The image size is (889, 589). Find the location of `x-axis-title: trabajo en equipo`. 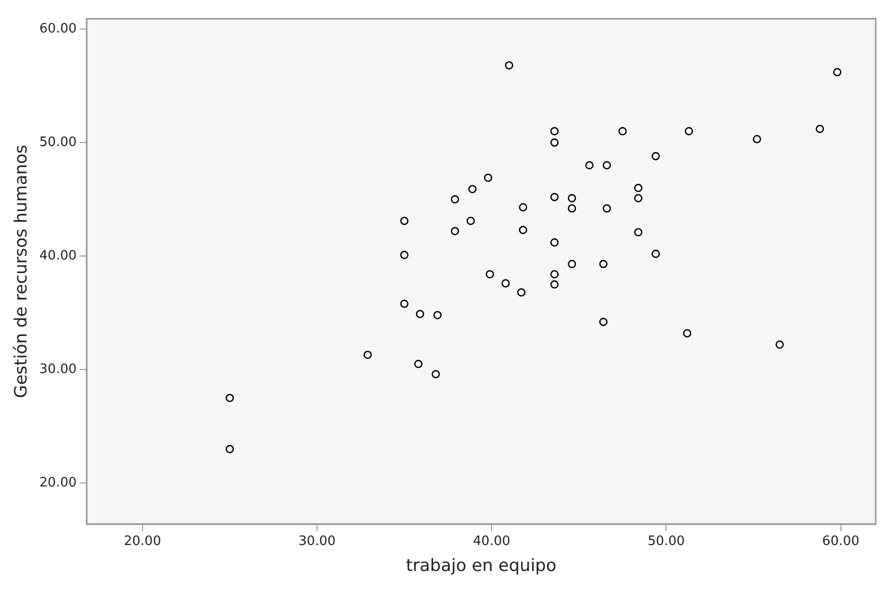

x-axis-title: trabajo en equipo is located at coordinates (481, 566).